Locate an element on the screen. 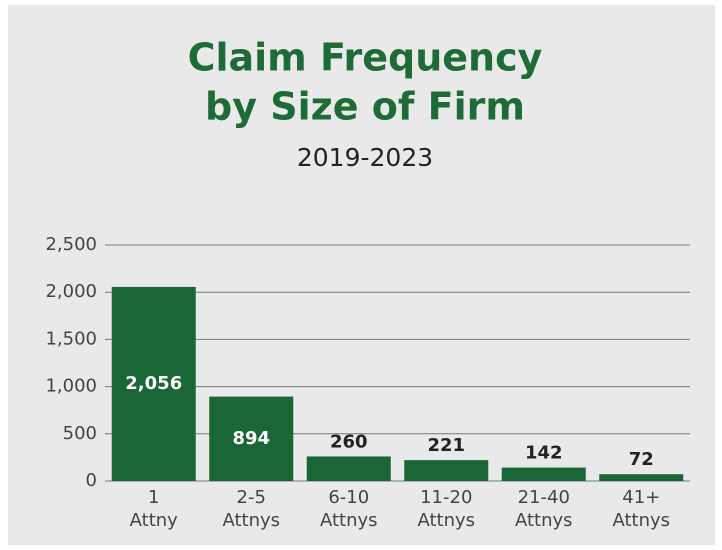  y-tick-label: 2,500 is located at coordinates (71, 244).